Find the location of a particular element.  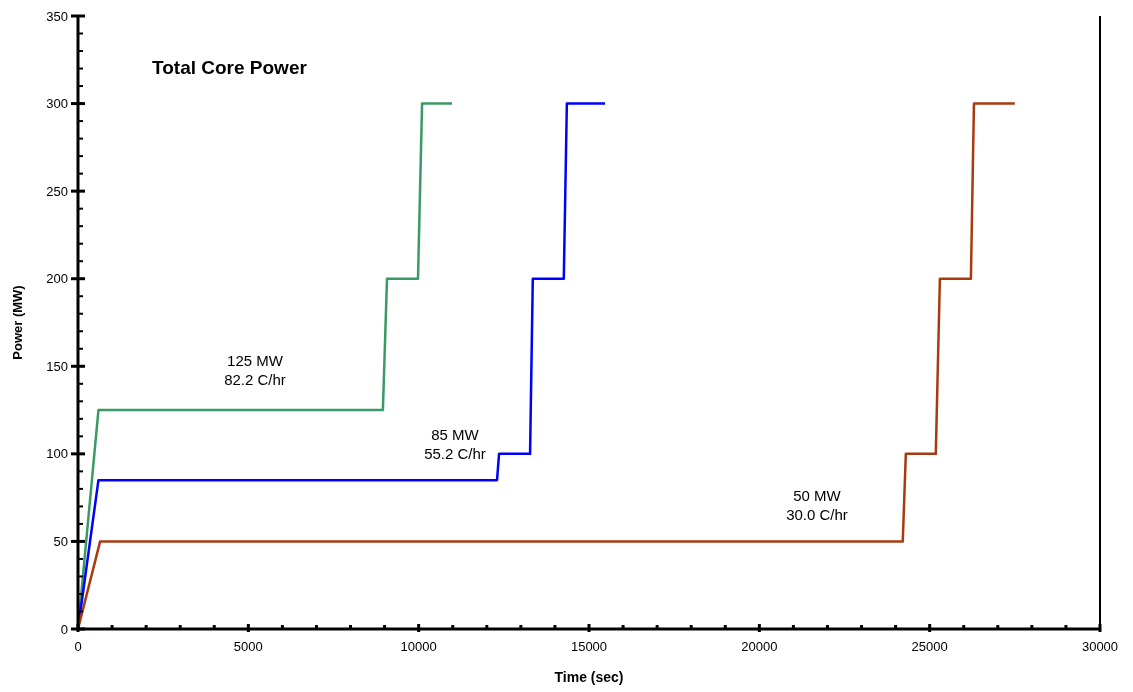

annotation: 85 MW 55.2 C/hr is located at coordinates (455, 443).